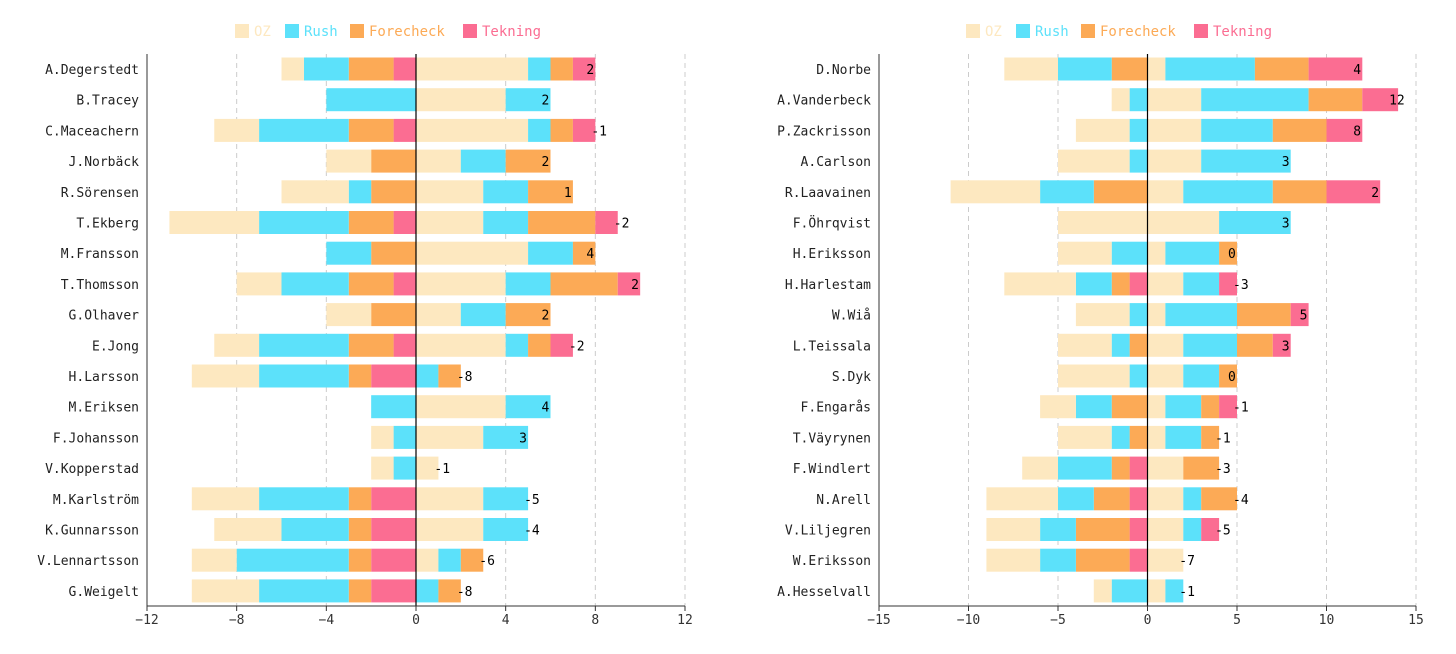 The height and width of the screenshot is (654, 1456). Describe the element at coordinates (271, 376) in the screenshot. I see `player-row: -8 H.Larsson` at that location.